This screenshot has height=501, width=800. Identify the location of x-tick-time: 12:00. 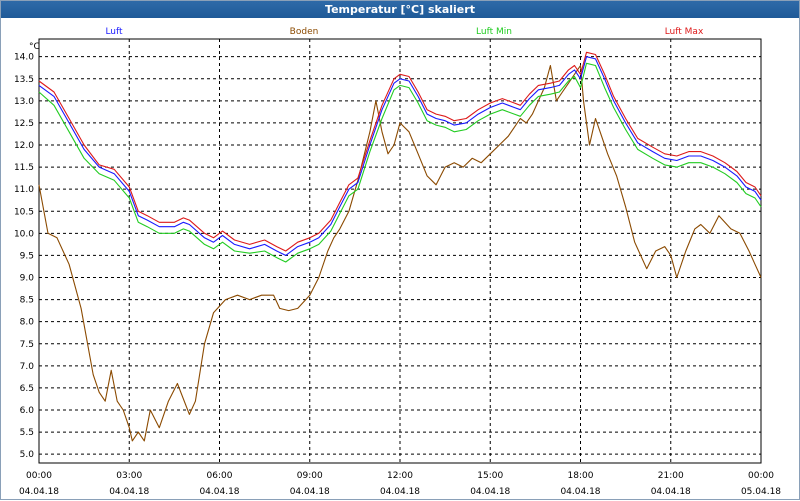
(400, 476).